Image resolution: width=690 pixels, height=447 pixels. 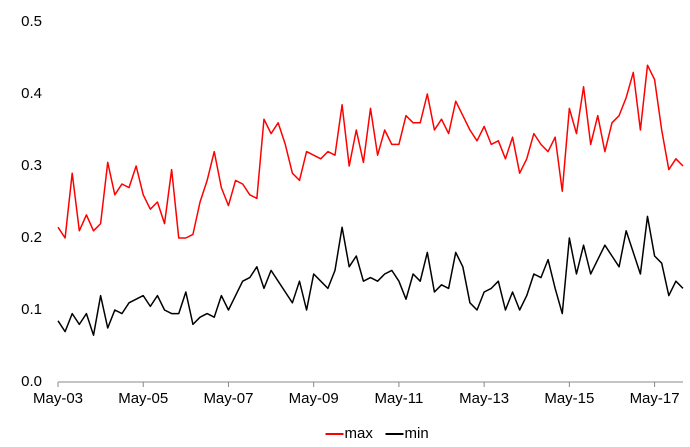 I want to click on y-tick-label: 0.0, so click(x=31, y=381).